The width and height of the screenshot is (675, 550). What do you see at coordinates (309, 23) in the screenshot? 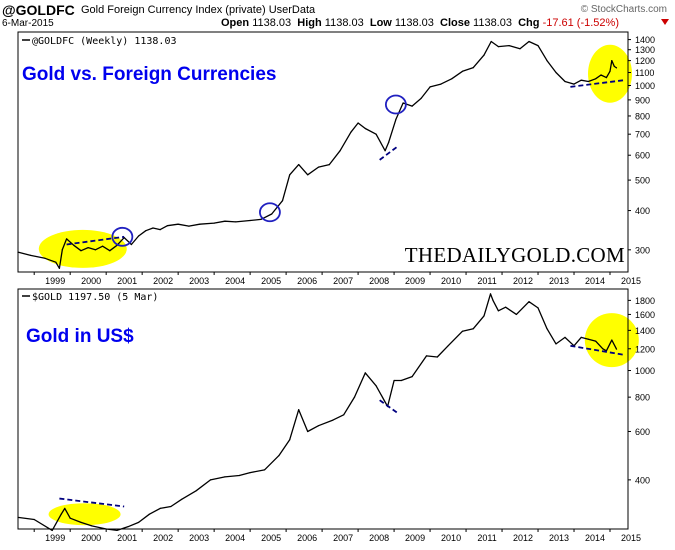
I see `high-label: High` at bounding box center [309, 23].